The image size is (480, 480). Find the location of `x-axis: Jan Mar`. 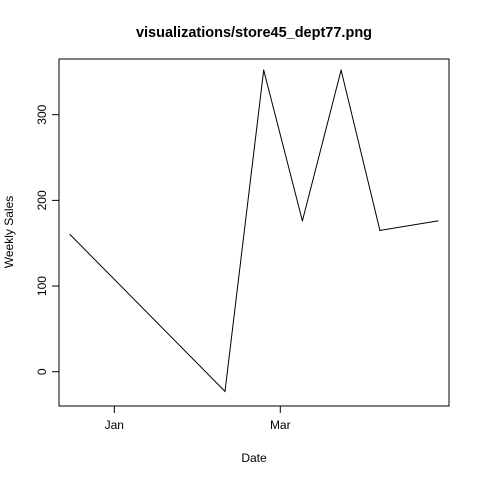

x-axis: Jan Mar is located at coordinates (198, 419).